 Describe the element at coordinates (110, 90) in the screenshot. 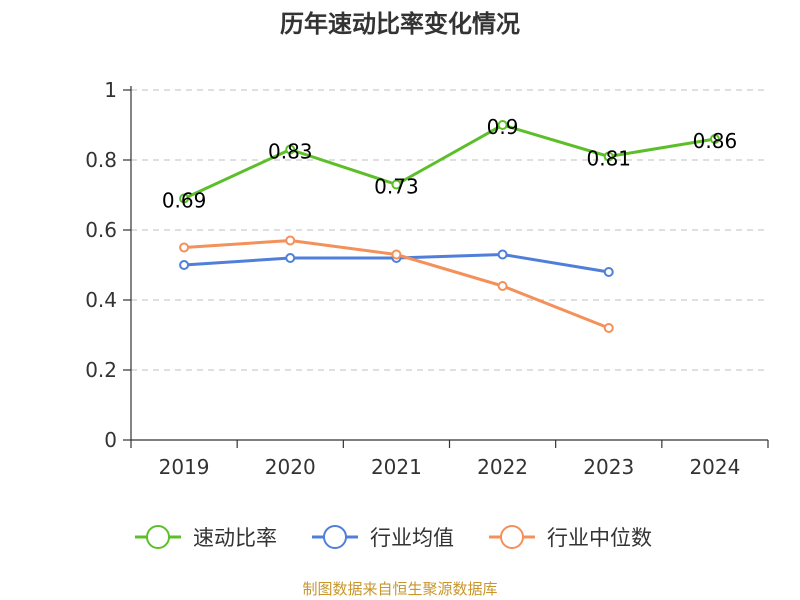

I see `y-tick-label: 1` at that location.